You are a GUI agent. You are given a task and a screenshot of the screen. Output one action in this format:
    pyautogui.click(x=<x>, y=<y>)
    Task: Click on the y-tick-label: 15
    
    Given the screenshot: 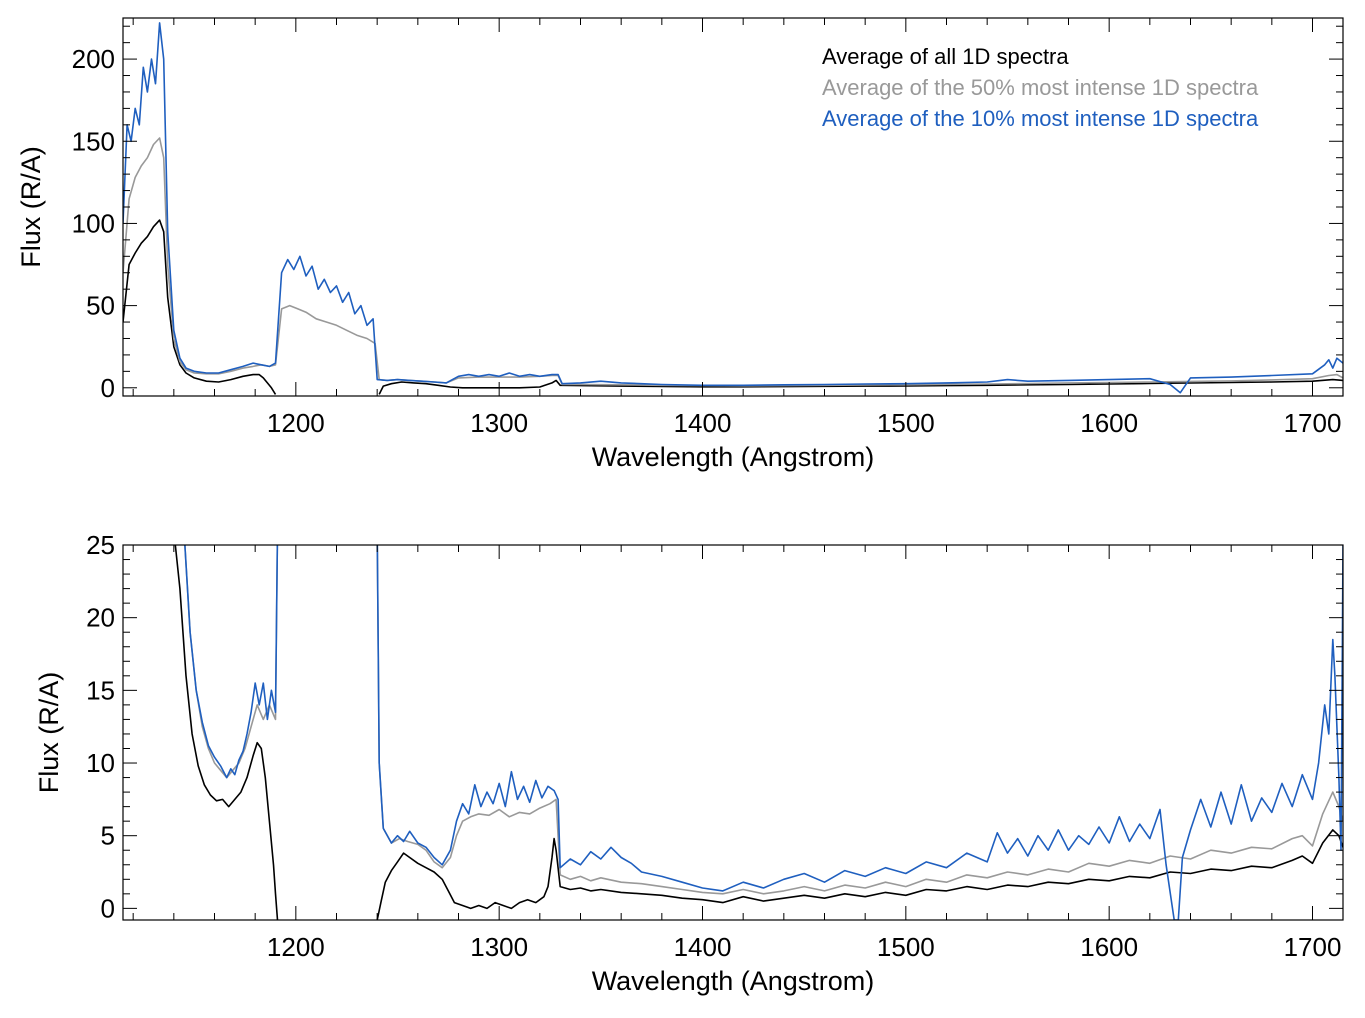 What is the action you would take?
    pyautogui.click(x=100, y=690)
    